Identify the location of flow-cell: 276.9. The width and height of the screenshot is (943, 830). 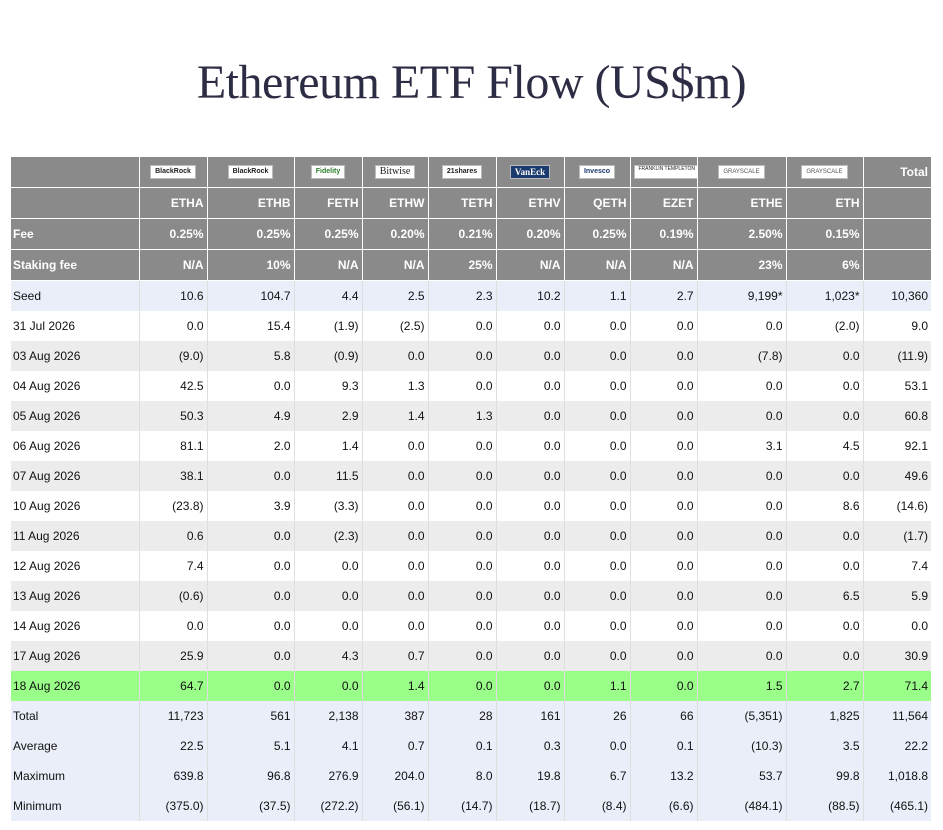
(327, 776).